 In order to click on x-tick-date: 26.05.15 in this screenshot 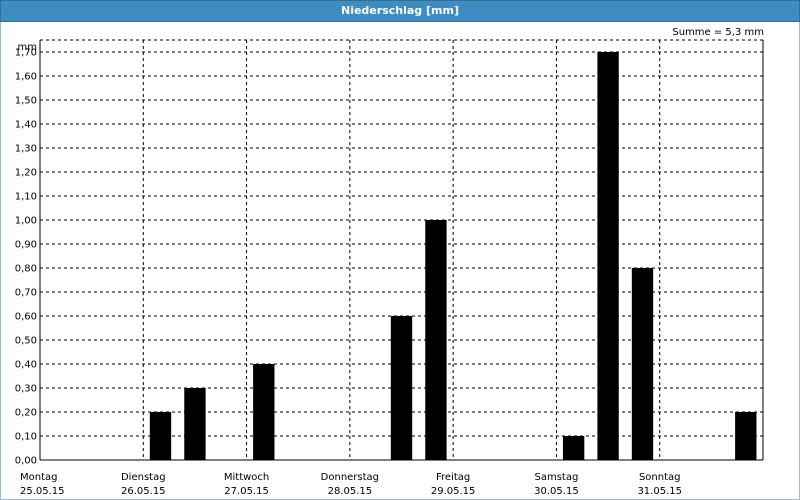, I will do `click(143, 491)`.